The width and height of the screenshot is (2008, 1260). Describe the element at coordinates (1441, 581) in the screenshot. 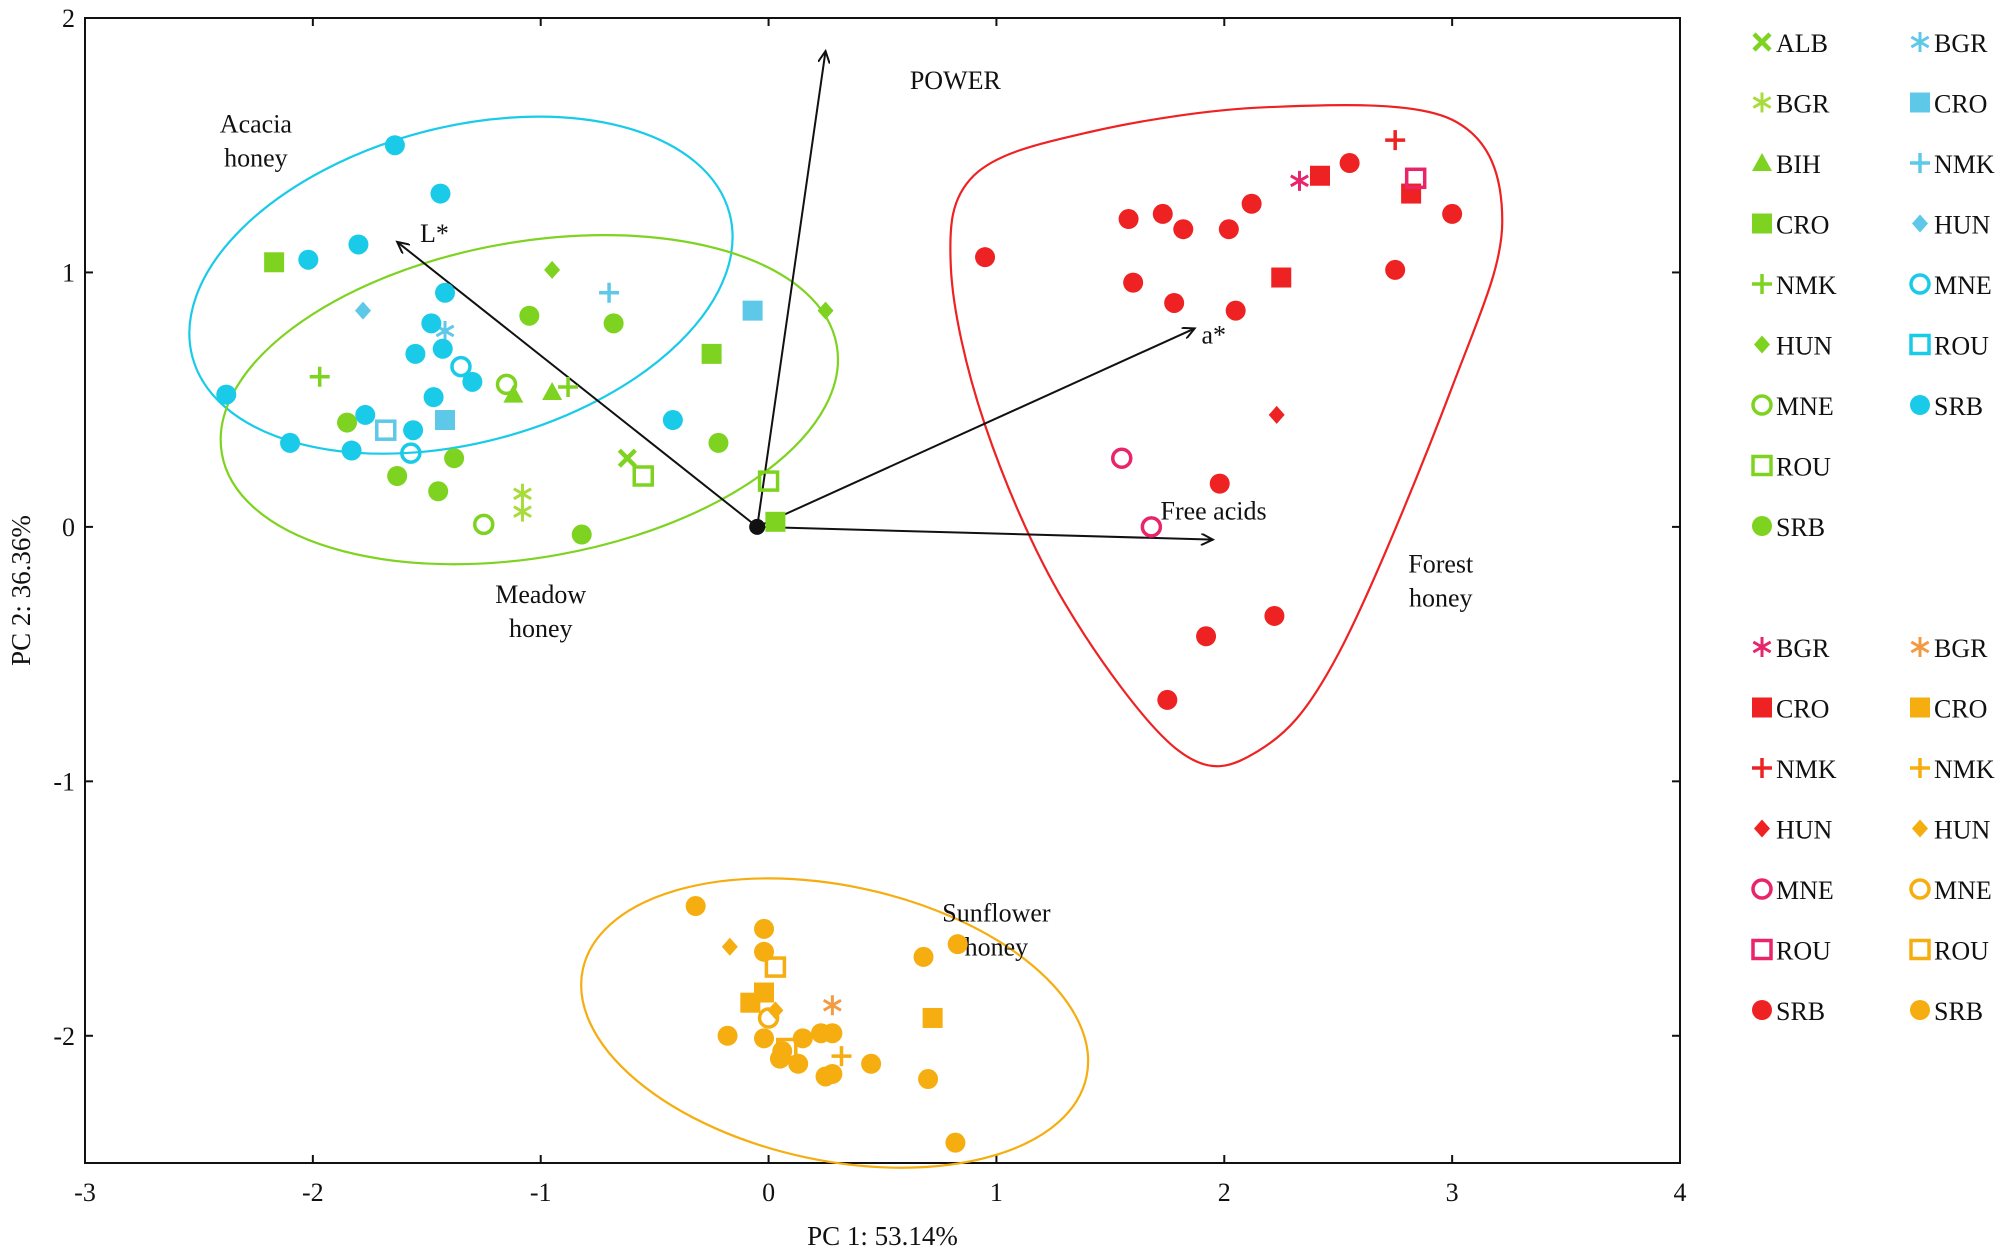

I see `group-label: Forest honey` at that location.